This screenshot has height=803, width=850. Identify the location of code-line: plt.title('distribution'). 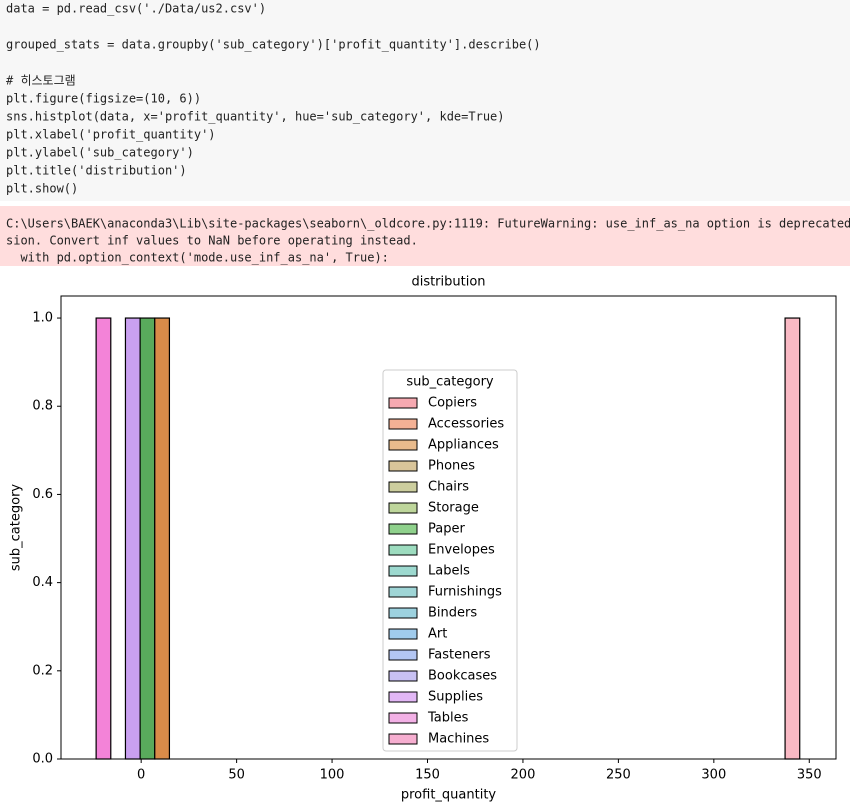
(96, 171).